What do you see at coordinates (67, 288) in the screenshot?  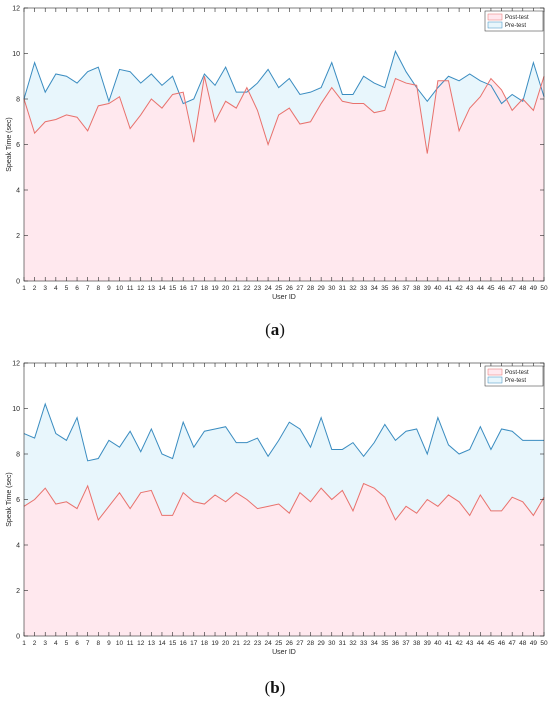 I see `x-tick-label: 5` at bounding box center [67, 288].